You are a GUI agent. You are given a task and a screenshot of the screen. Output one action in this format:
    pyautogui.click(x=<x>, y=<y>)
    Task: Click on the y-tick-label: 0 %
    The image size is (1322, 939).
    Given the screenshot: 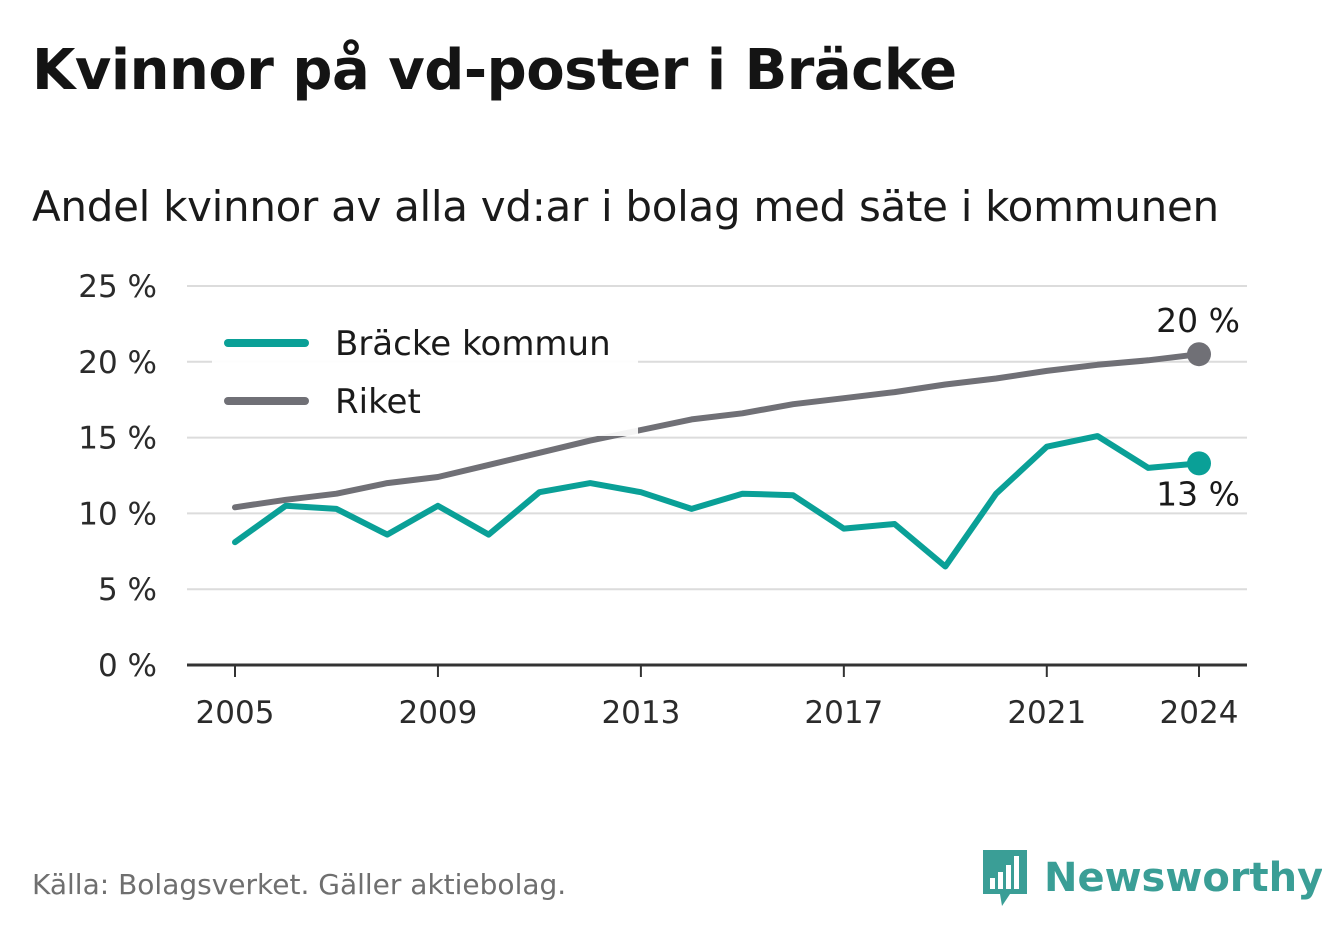 What is the action you would take?
    pyautogui.click(x=127, y=666)
    